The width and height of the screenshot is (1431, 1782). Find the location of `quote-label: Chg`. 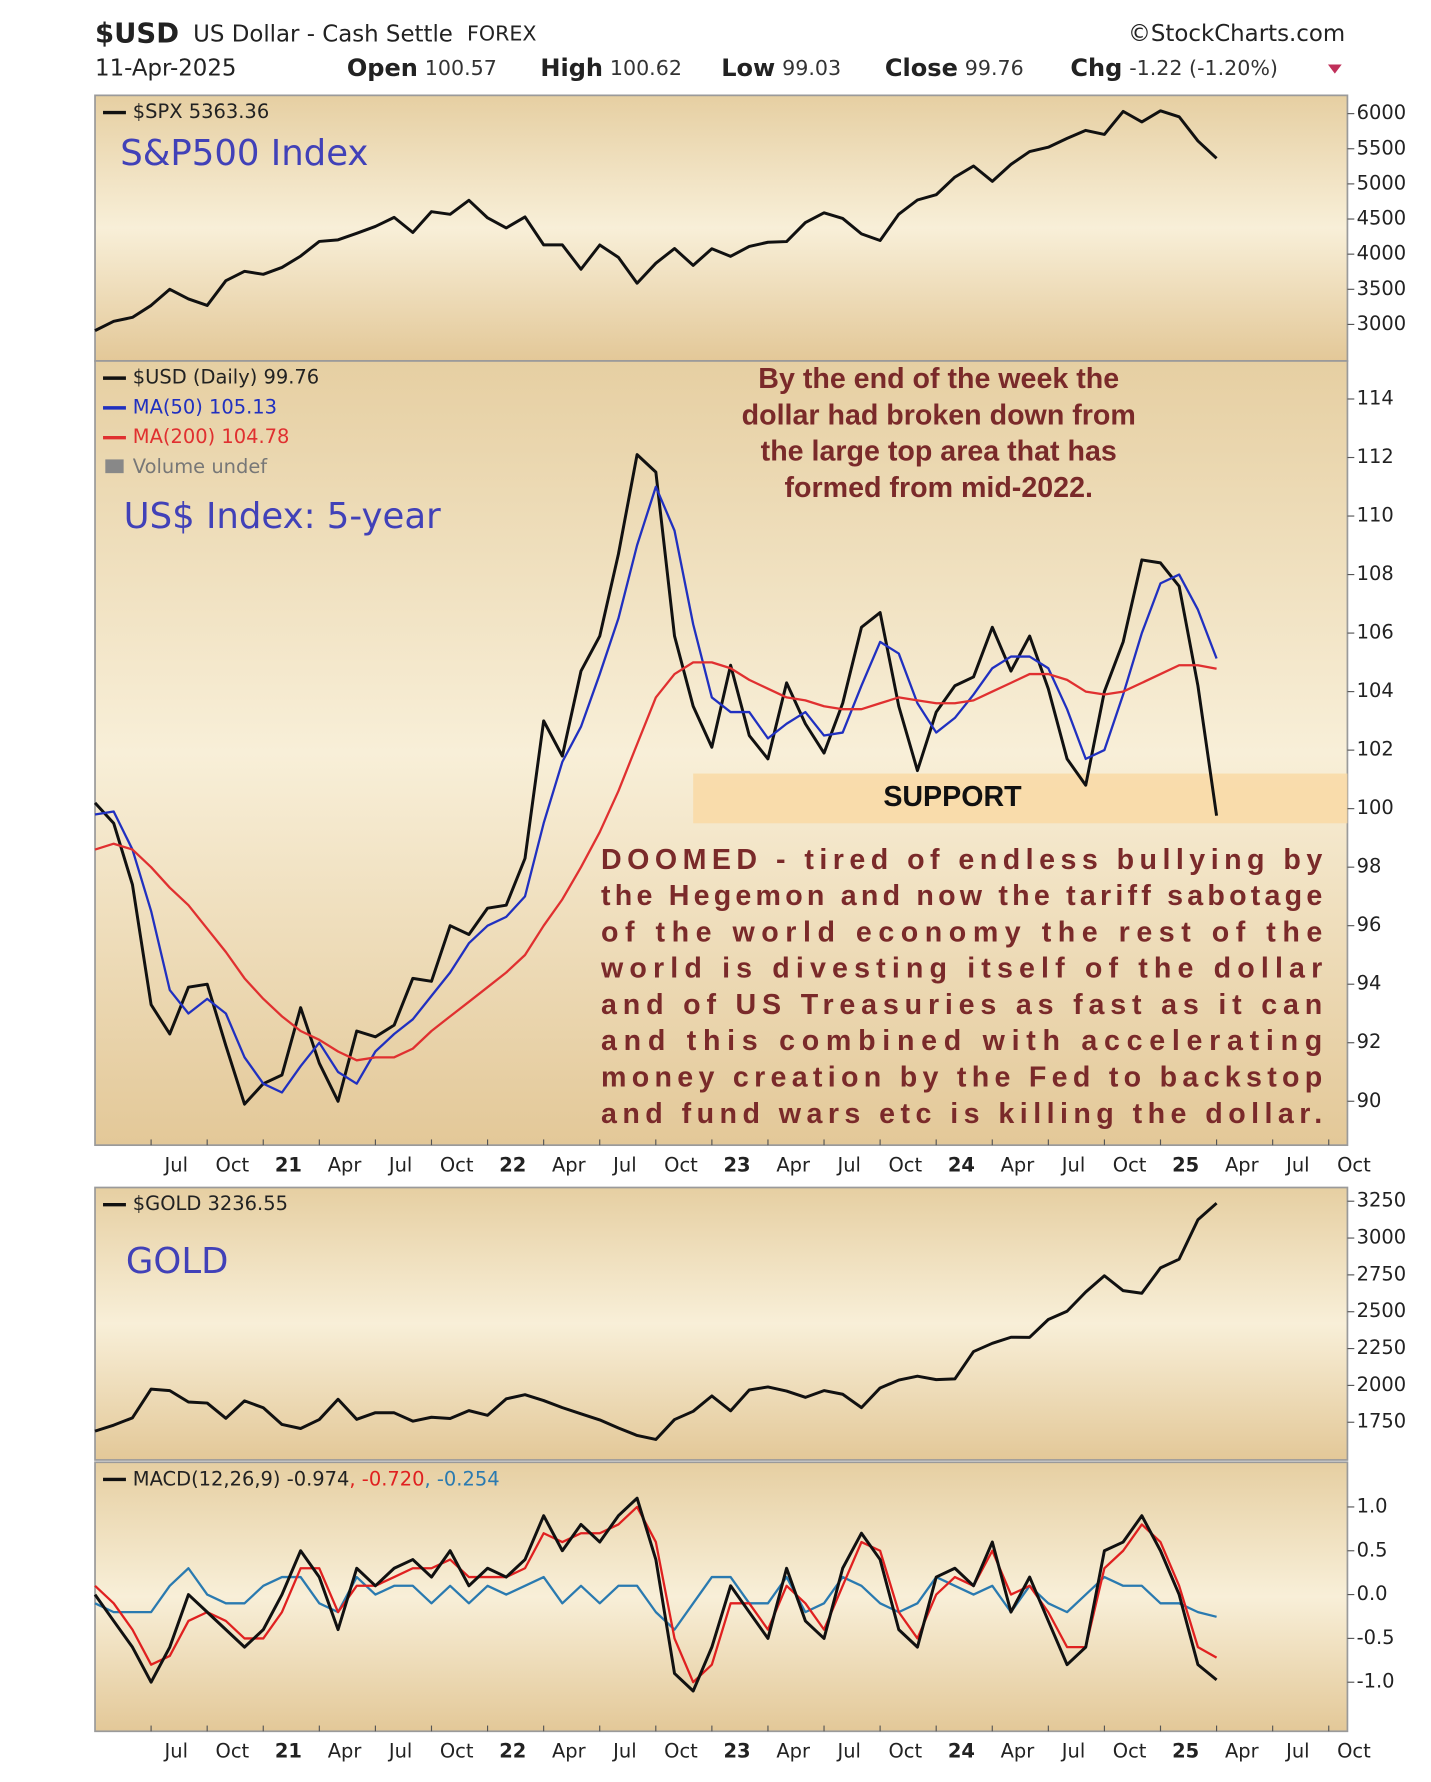

quote-label: Chg is located at coordinates (1096, 68).